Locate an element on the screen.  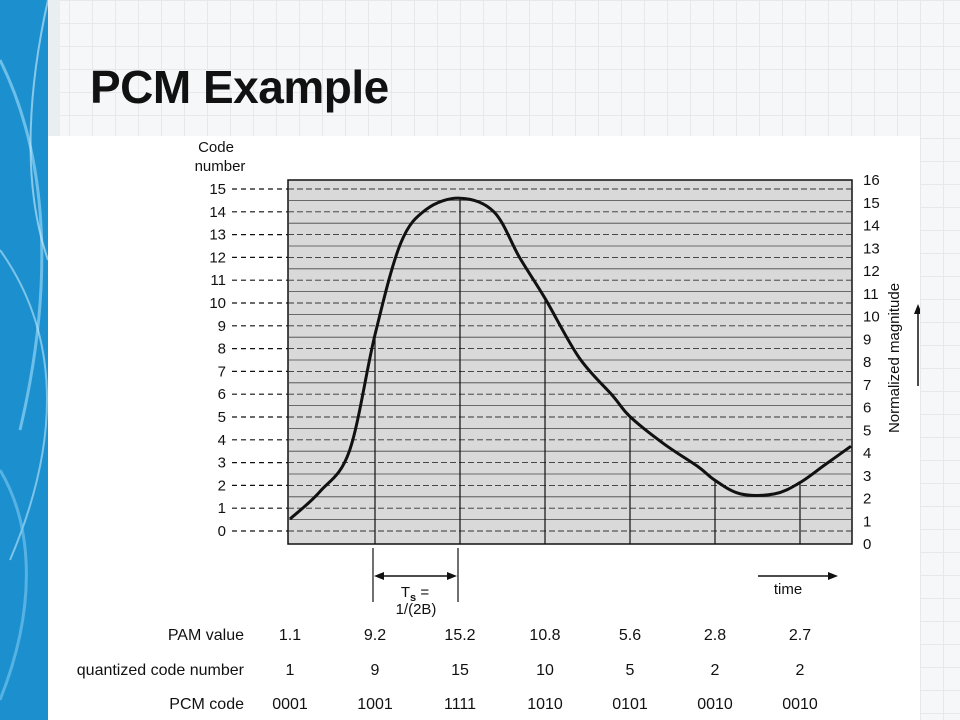
quantized-code-number-row-label: quantized code number is located at coordinates (161, 670).